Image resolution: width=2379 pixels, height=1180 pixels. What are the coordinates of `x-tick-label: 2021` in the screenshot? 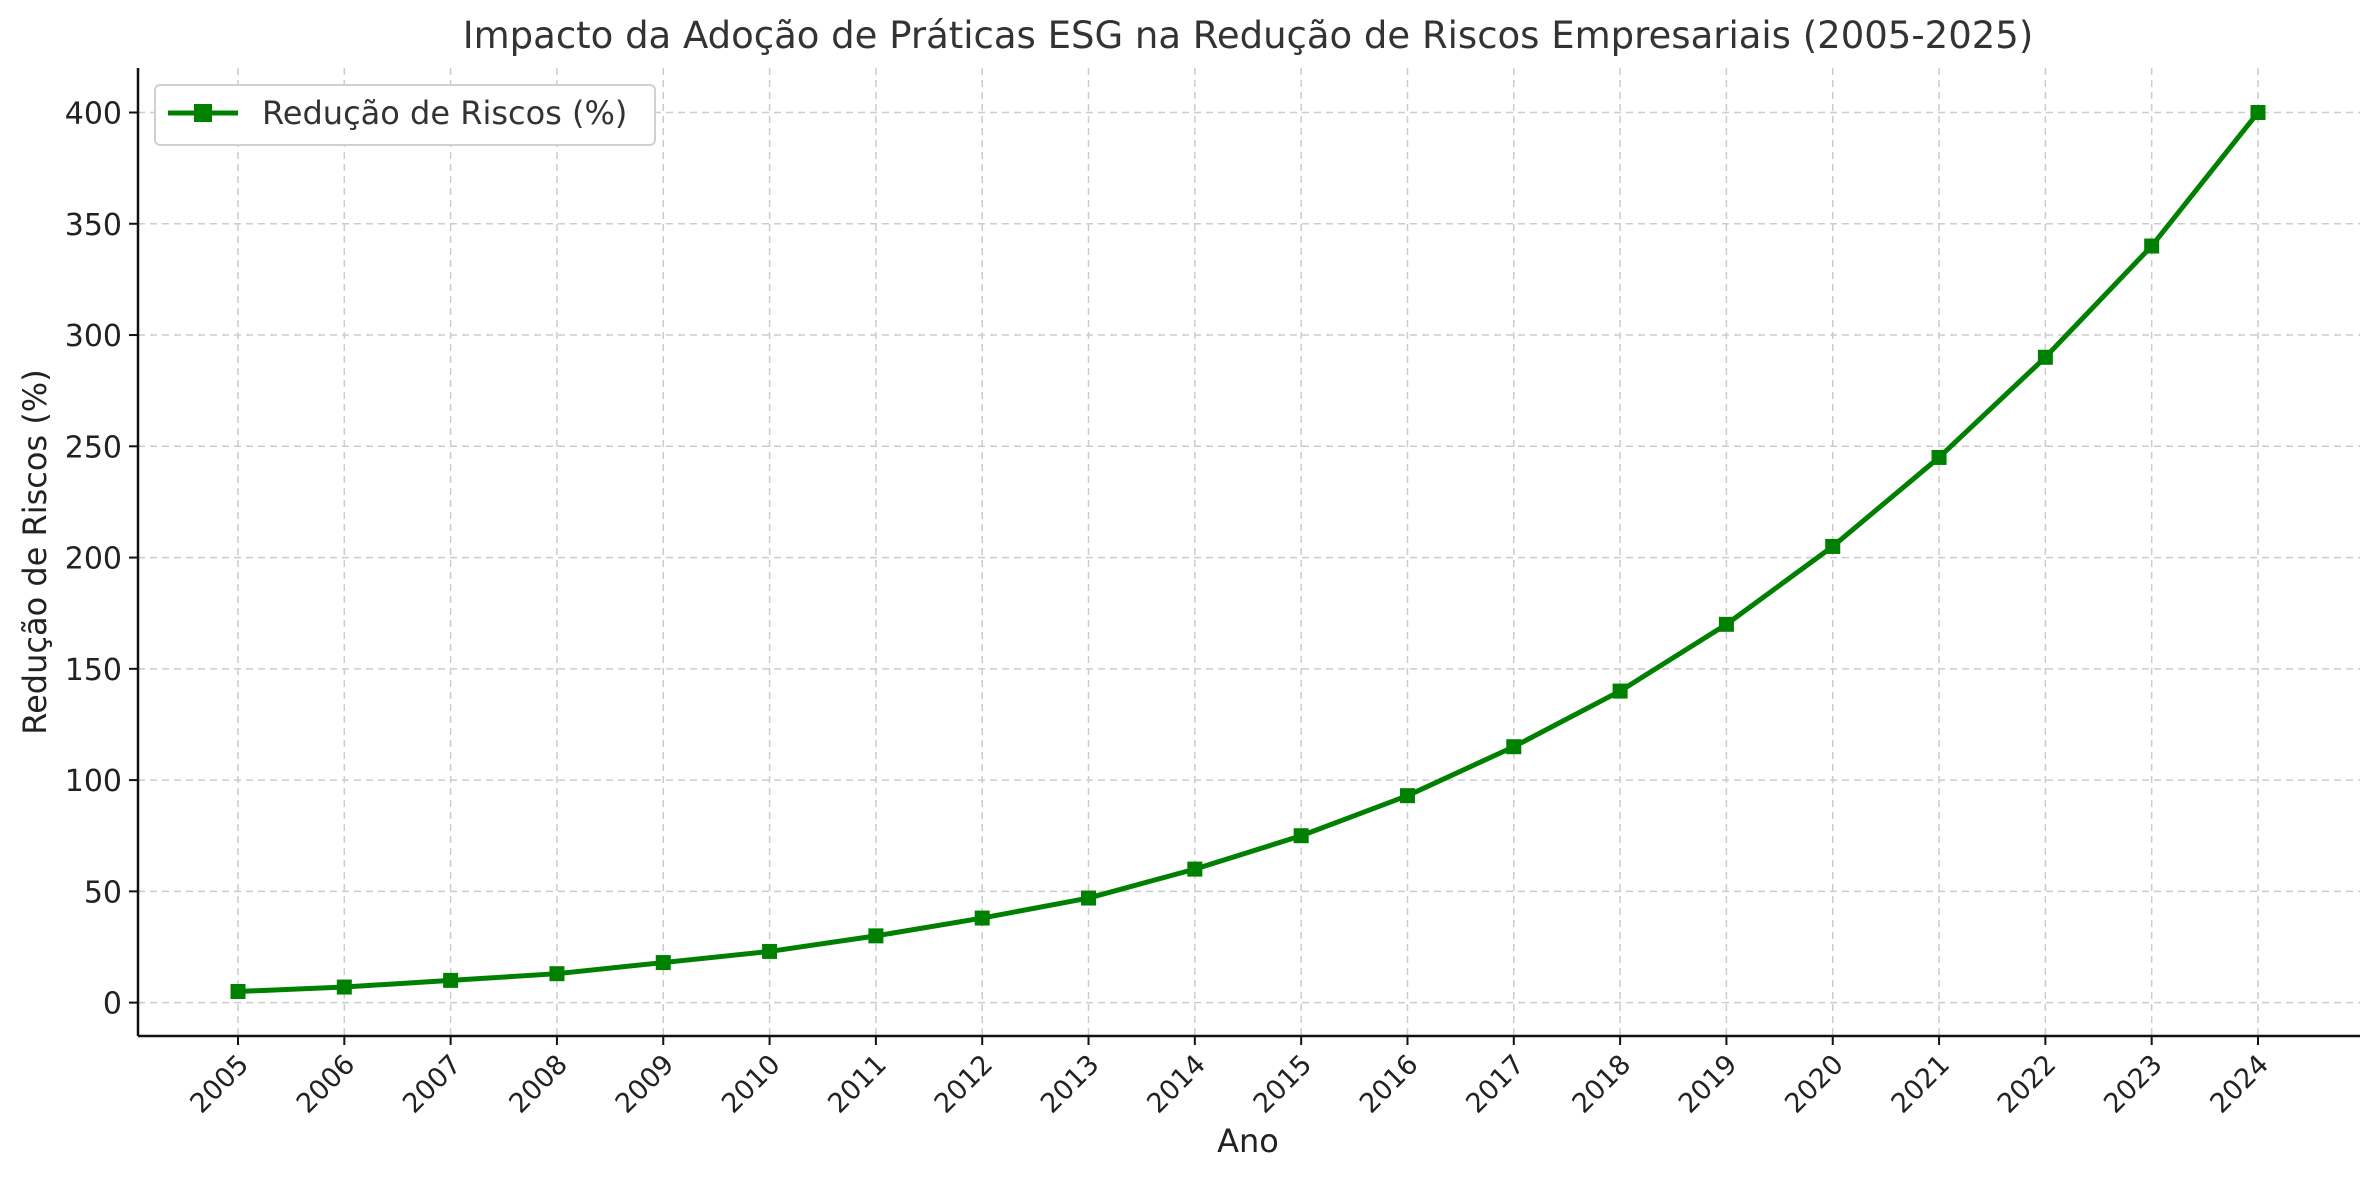 It's located at (1920, 1084).